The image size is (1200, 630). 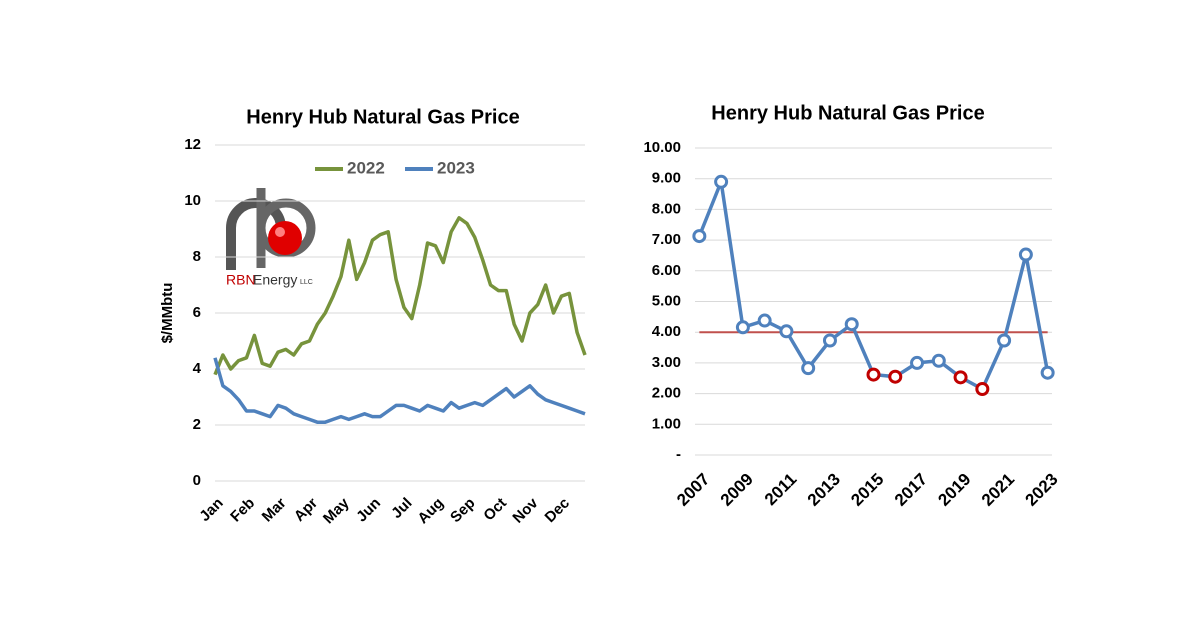 What do you see at coordinates (192, 144) in the screenshot?
I see `y-tick-label: 12` at bounding box center [192, 144].